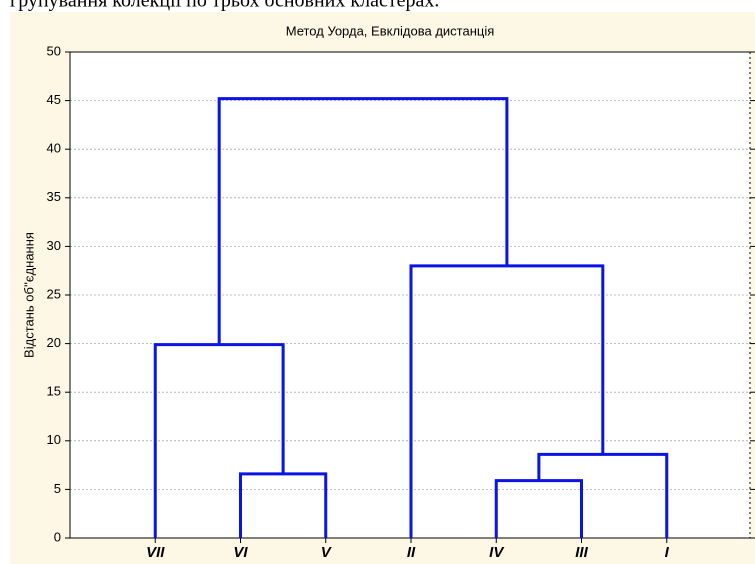 The image size is (755, 564). Describe the element at coordinates (581, 552) in the screenshot. I see `leaf-label: III` at that location.